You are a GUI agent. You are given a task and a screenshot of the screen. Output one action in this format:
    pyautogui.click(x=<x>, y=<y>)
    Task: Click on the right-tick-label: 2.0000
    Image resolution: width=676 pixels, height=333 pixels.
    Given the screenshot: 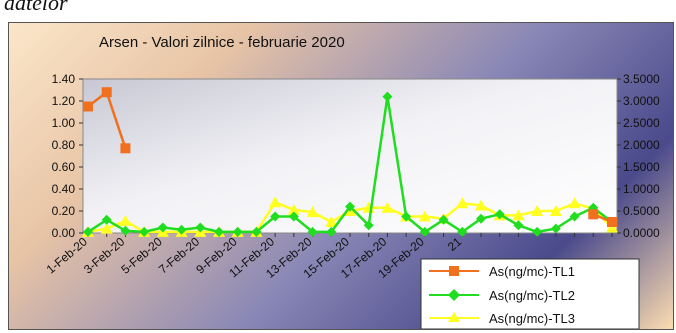 What is the action you would take?
    pyautogui.click(x=641, y=145)
    